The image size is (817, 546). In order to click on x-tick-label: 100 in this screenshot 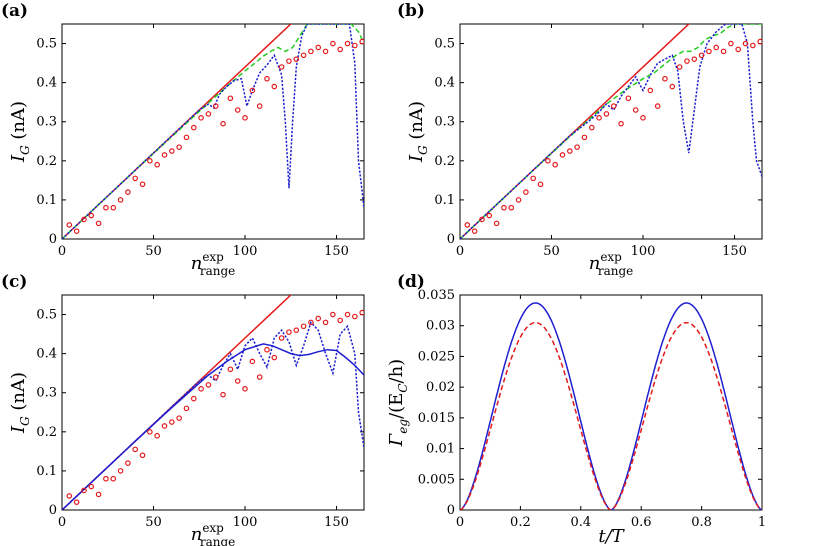, I will do `click(643, 251)`.